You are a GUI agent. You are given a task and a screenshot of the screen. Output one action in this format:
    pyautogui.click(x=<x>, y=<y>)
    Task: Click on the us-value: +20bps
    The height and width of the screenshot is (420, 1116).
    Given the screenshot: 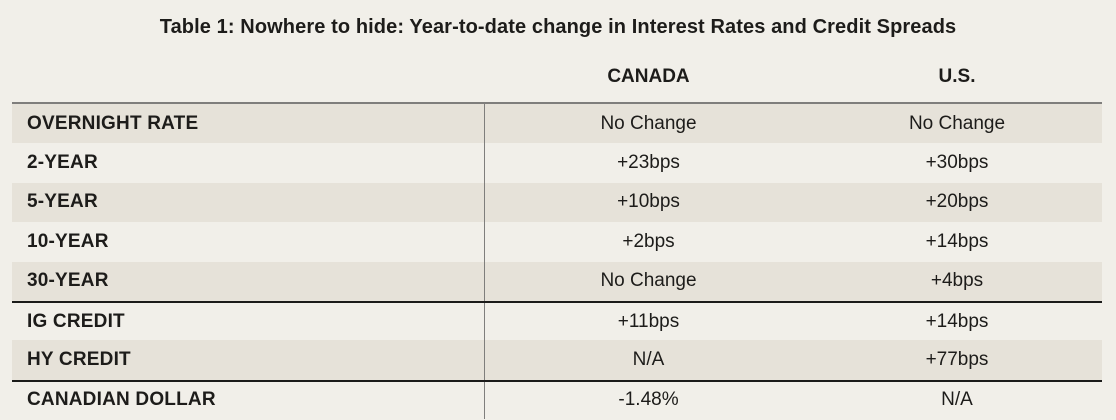 What is the action you would take?
    pyautogui.click(x=957, y=202)
    